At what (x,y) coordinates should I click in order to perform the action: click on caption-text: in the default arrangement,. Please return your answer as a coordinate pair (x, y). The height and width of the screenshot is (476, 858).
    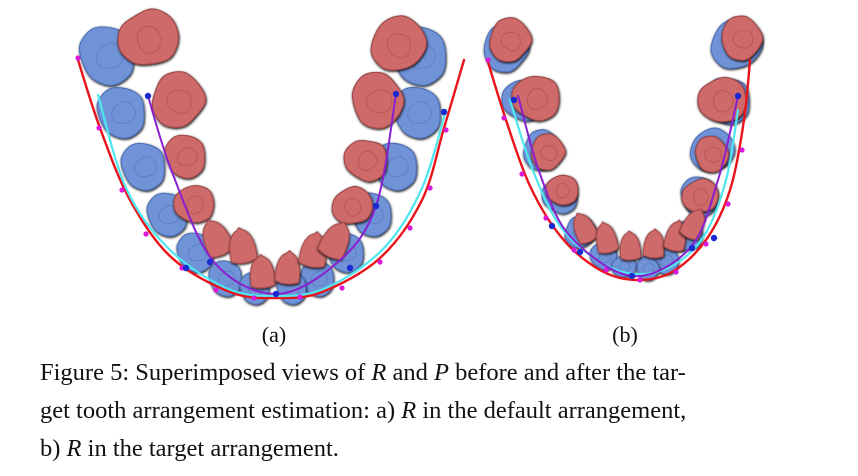
    Looking at the image, I should click on (551, 410).